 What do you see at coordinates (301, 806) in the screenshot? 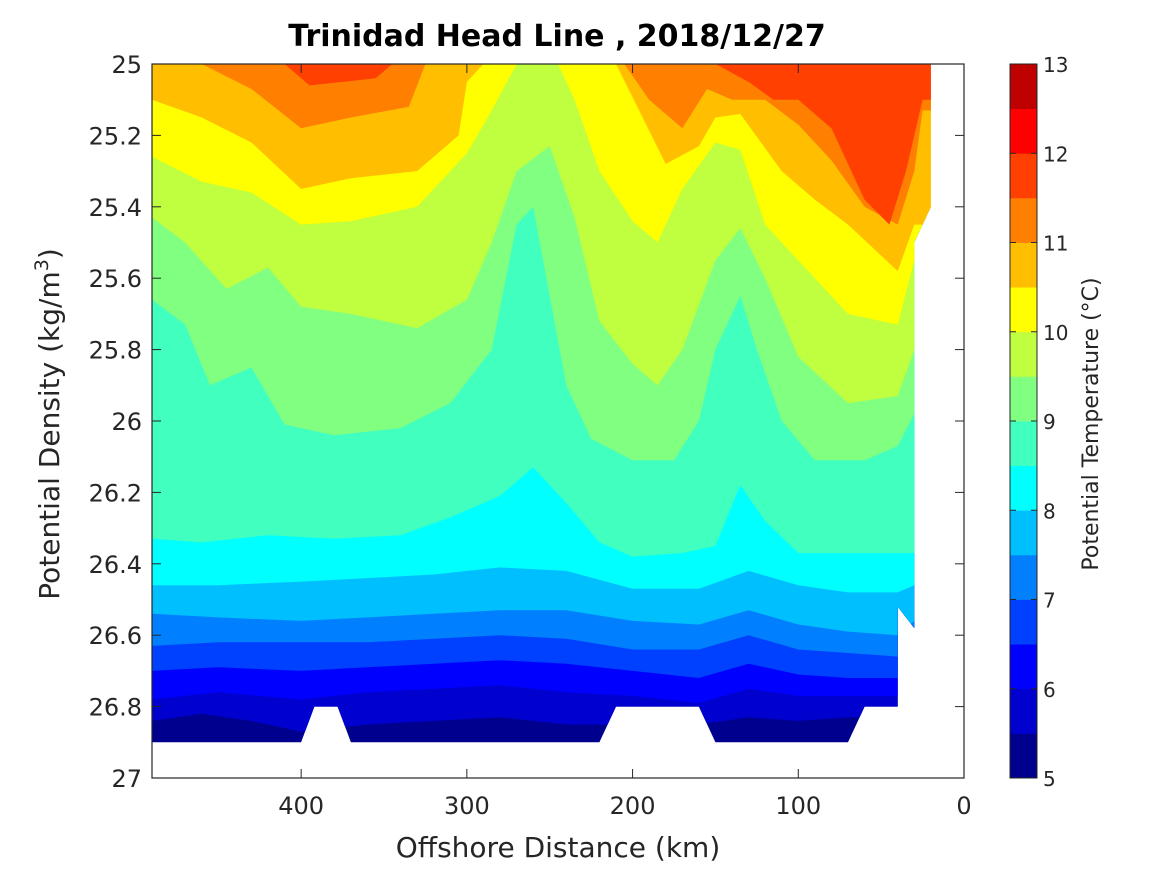
I see `x-tick-label: 400` at bounding box center [301, 806].